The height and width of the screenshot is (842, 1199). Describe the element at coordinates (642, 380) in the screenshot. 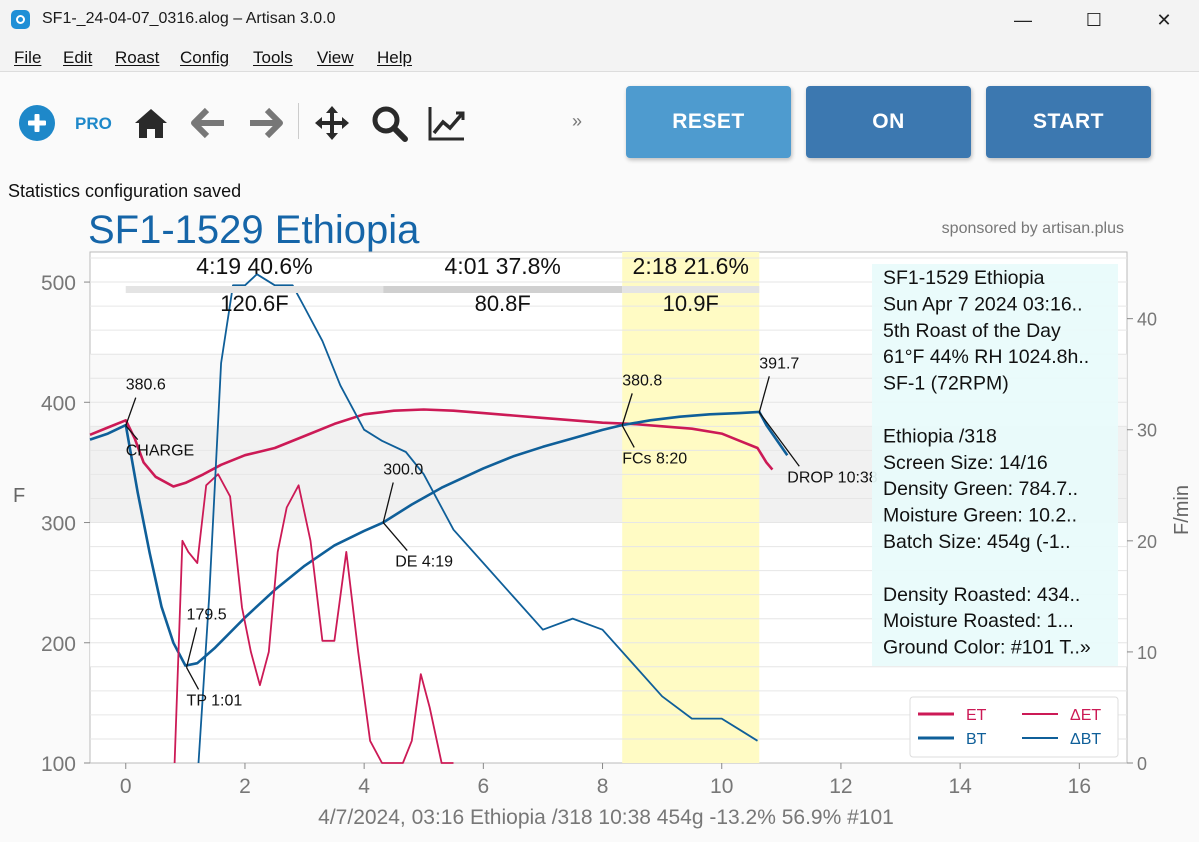

I see `event-value-label: 380.8` at that location.